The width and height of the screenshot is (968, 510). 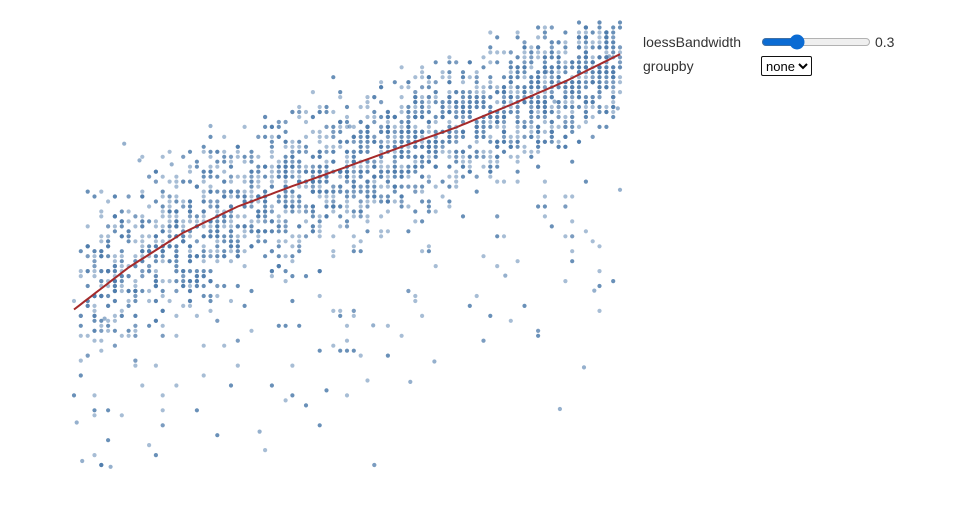 What do you see at coordinates (786, 66) in the screenshot?
I see `groupby-select: none` at bounding box center [786, 66].